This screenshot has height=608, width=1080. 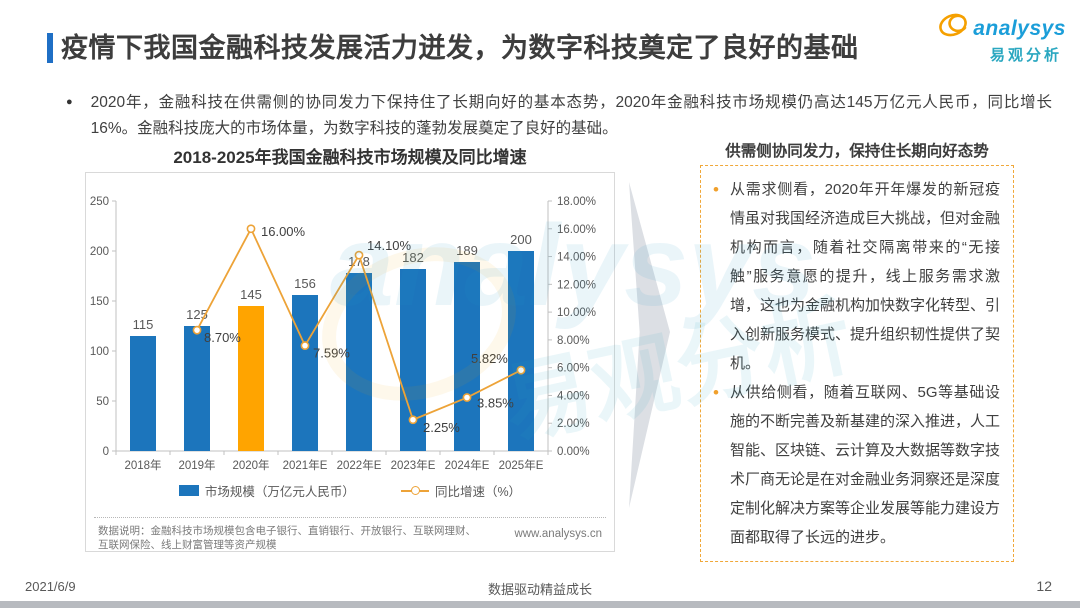 I want to click on page-number: 12, so click(x=1044, y=586).